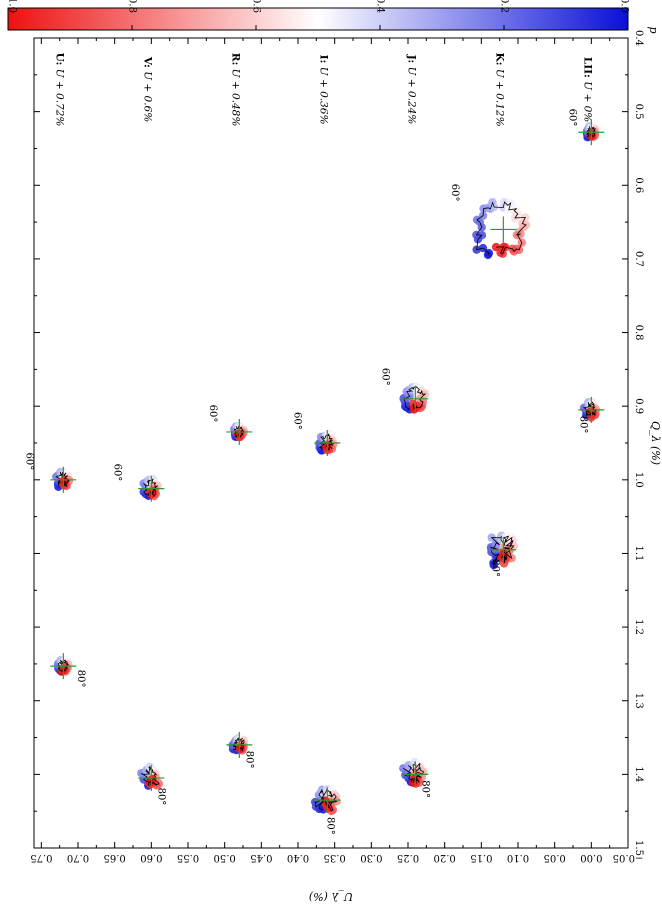 This screenshot has width=662, height=909. Describe the element at coordinates (638, 774) in the screenshot. I see `q-tick-label: 1.4` at that location.